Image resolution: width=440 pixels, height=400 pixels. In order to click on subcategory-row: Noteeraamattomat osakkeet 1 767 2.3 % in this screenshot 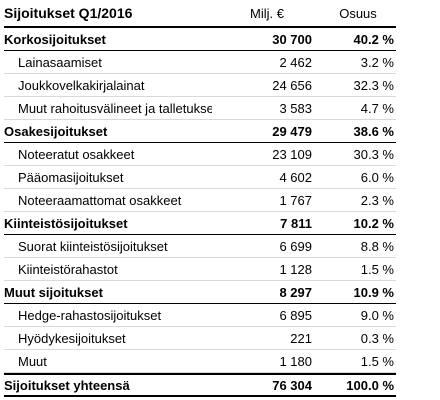, I will do `click(200, 200)`.